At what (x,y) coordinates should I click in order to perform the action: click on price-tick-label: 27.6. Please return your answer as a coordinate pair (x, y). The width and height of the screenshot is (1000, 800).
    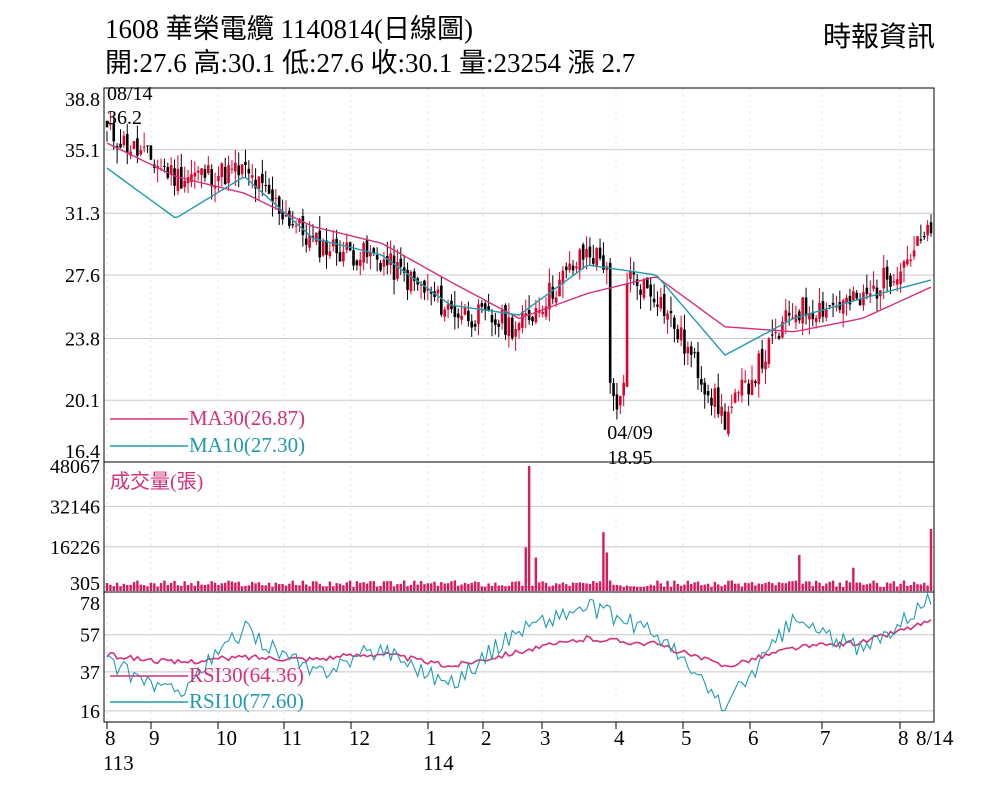
    Looking at the image, I should click on (82, 276).